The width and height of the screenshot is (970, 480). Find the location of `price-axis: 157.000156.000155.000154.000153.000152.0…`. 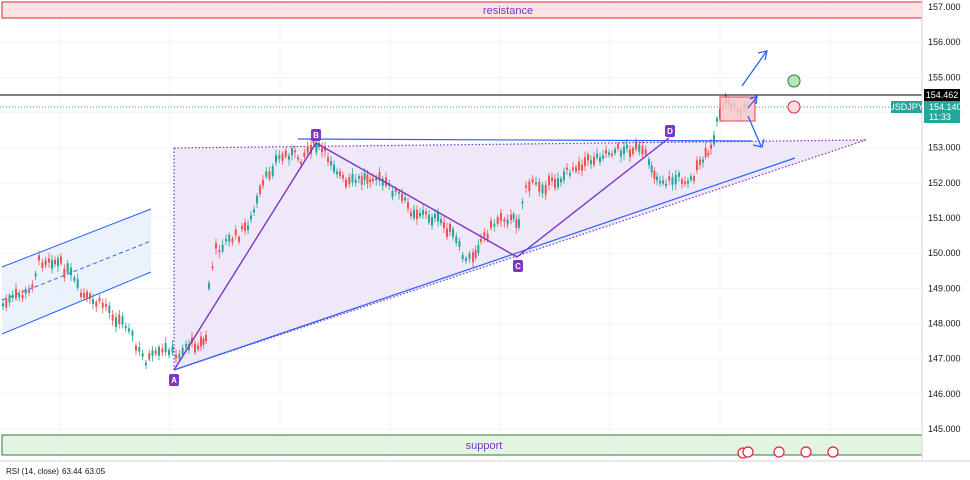

price-axis: 157.000156.000155.000154.000153.000152.0… is located at coordinates (944, 218).